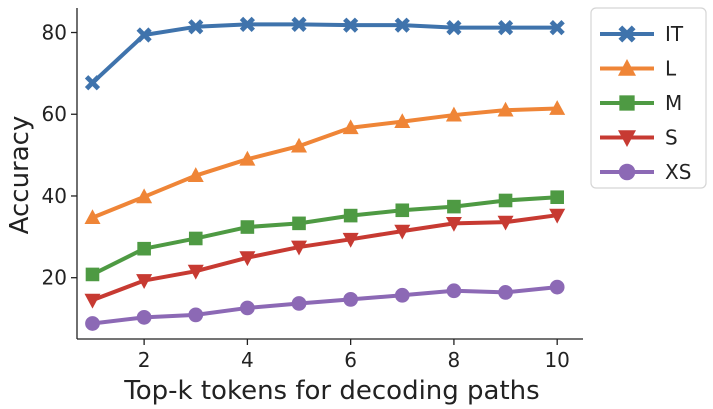 Image resolution: width=713 pixels, height=409 pixels. I want to click on y-tick-label: 40, so click(54, 196).